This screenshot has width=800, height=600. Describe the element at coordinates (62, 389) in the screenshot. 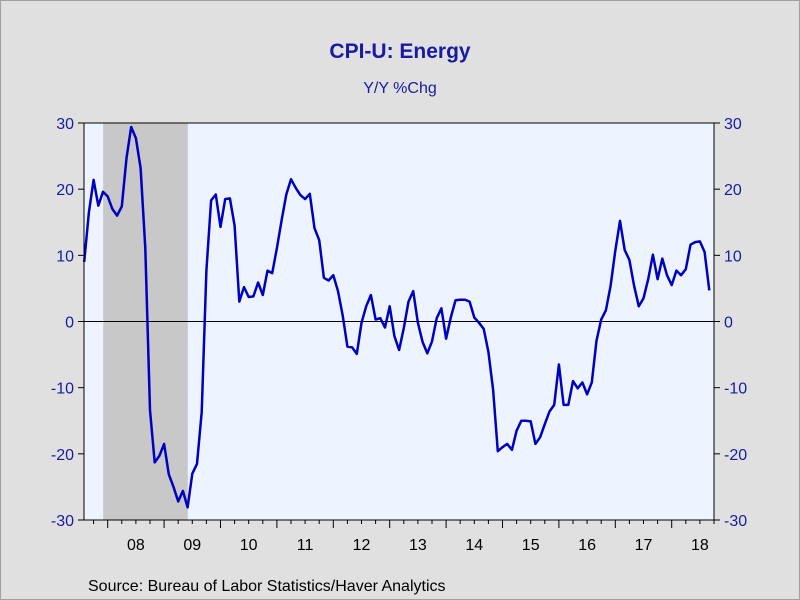

I see `y-tick-label-left: -10` at that location.